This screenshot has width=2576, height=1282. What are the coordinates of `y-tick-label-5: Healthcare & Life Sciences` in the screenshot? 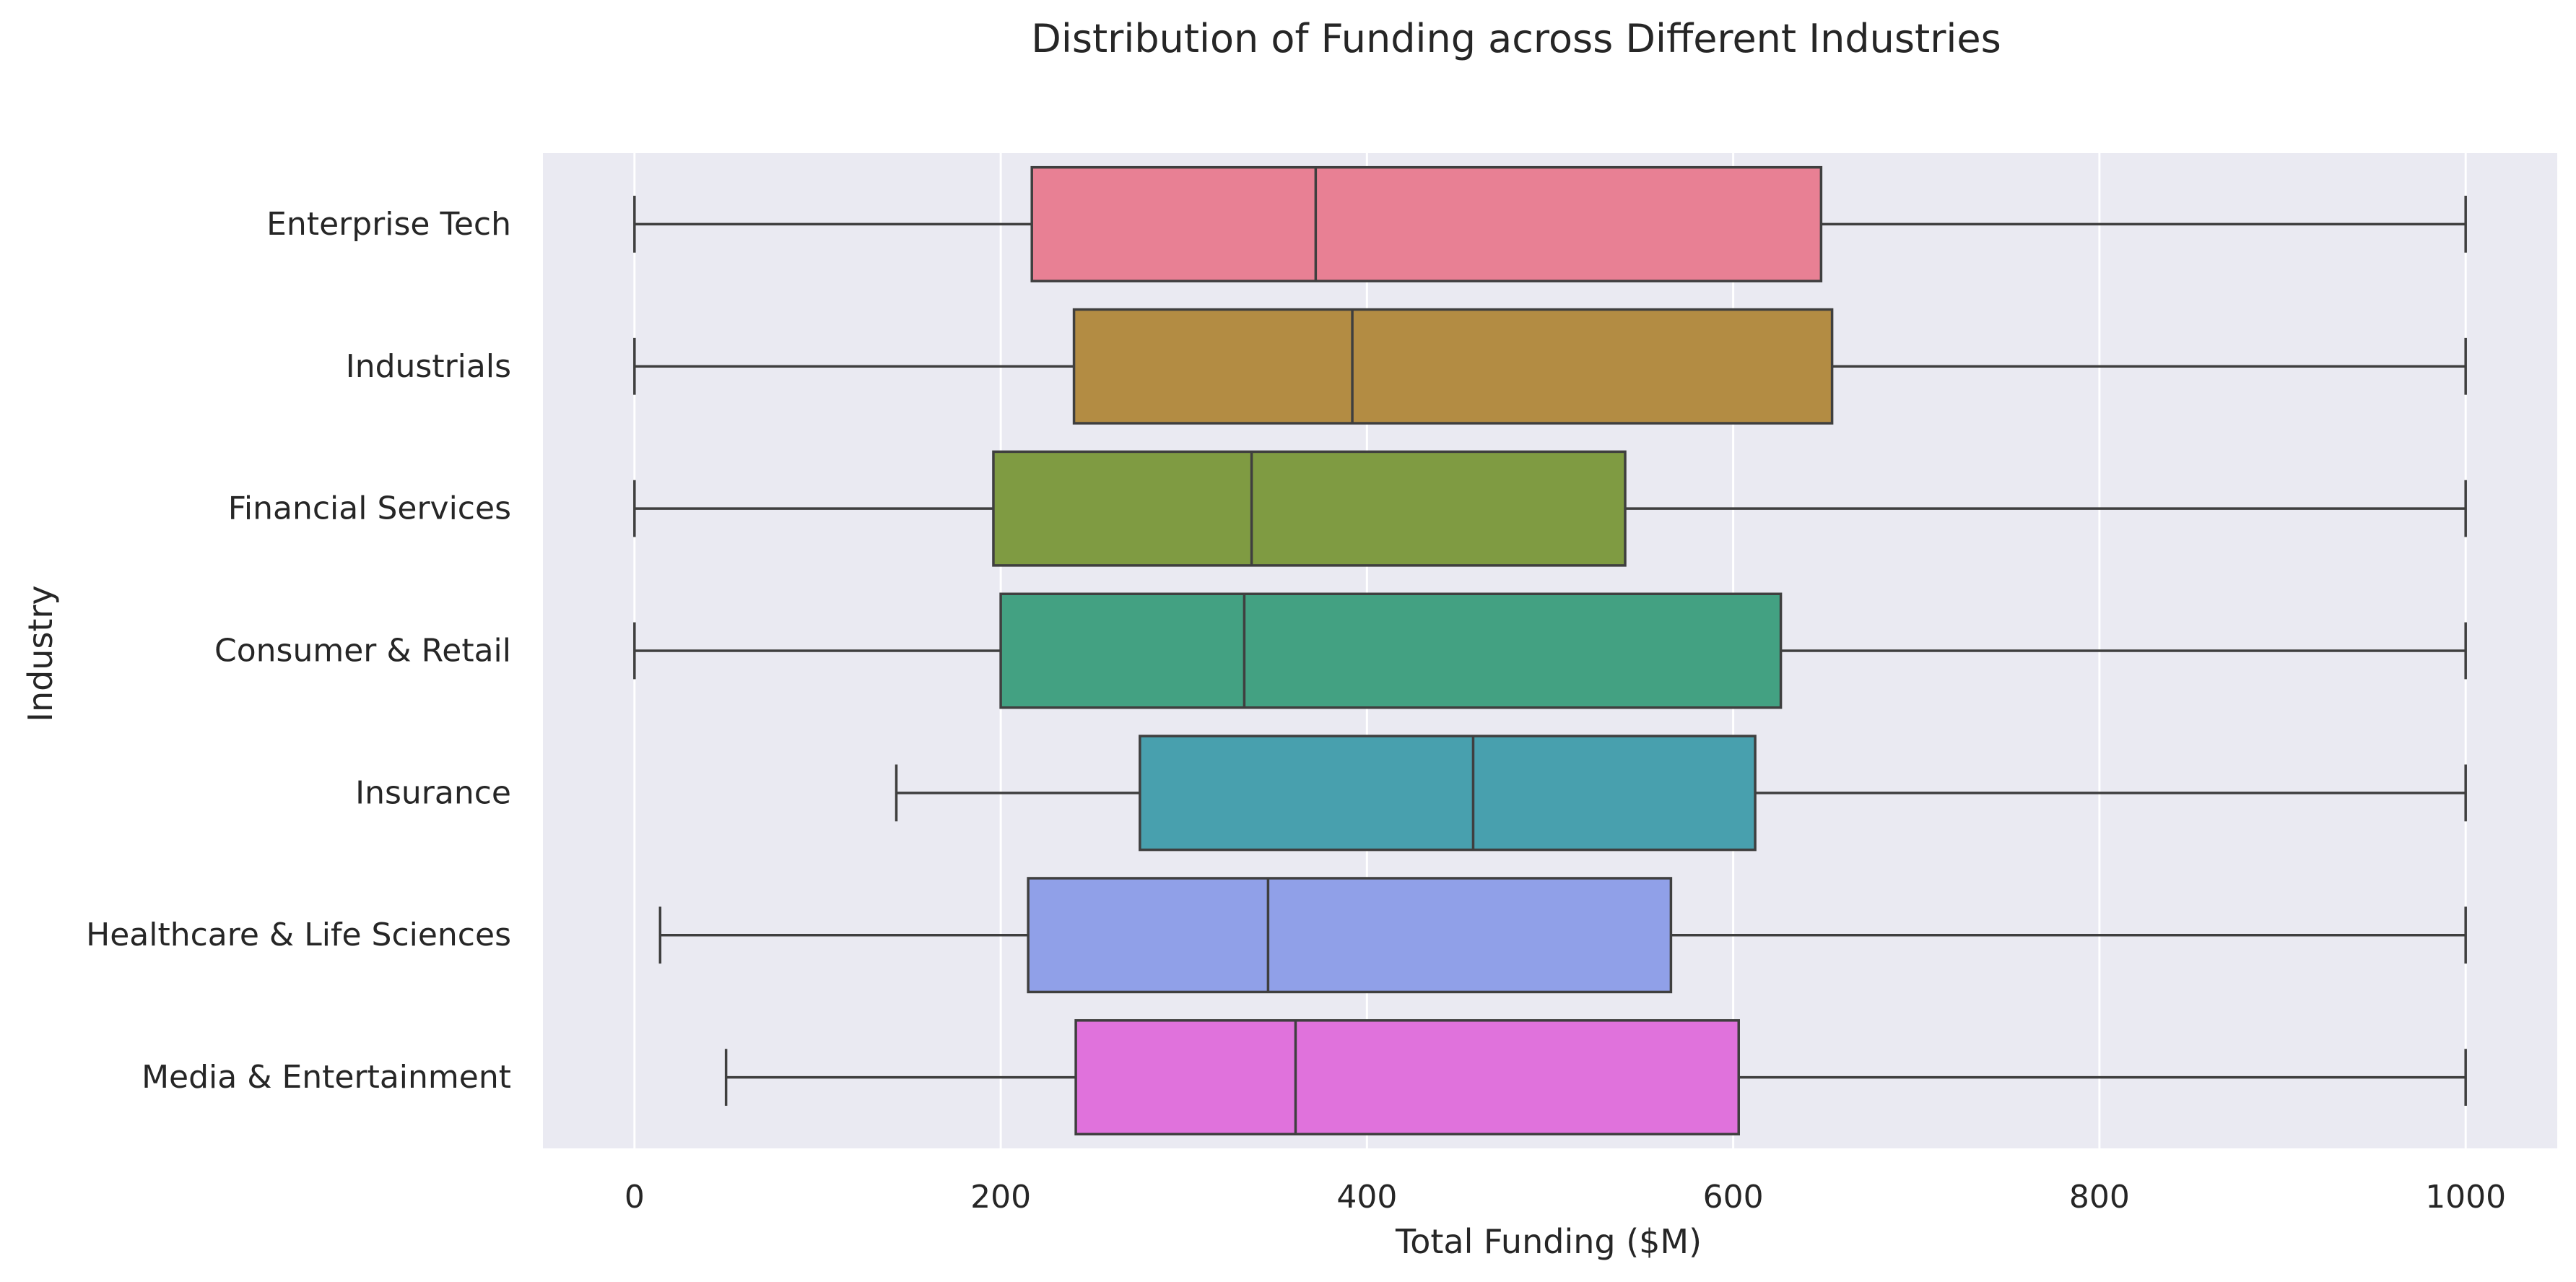 It's located at (298, 935).